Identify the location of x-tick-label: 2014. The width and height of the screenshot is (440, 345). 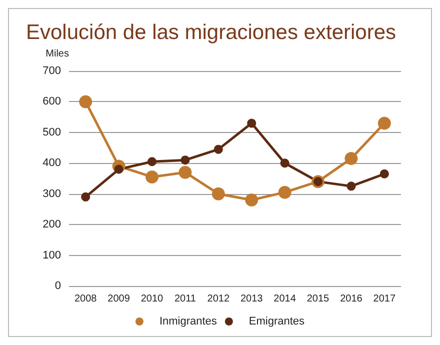
(285, 299).